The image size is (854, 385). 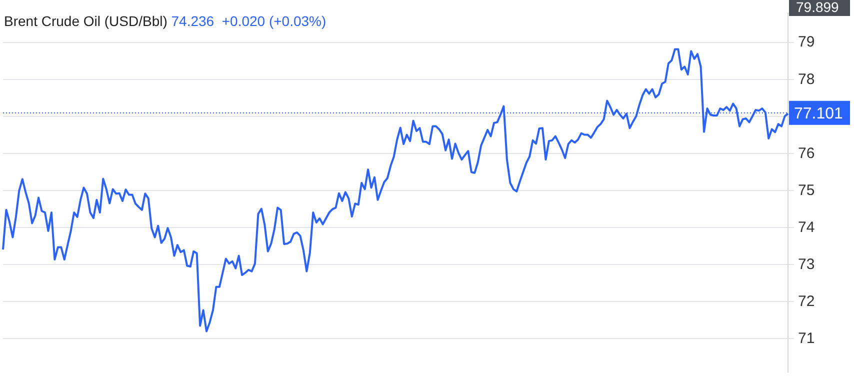 What do you see at coordinates (818, 7) in the screenshot?
I see `text: 79.899` at bounding box center [818, 7].